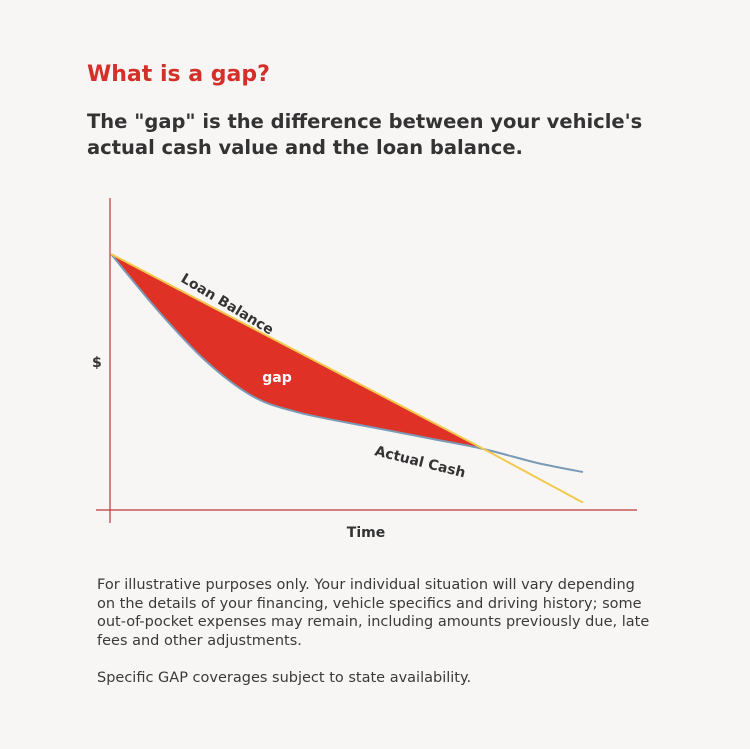 The width and height of the screenshot is (750, 749). I want to click on series-label-actual-cash: Actual Cash, so click(420, 462).